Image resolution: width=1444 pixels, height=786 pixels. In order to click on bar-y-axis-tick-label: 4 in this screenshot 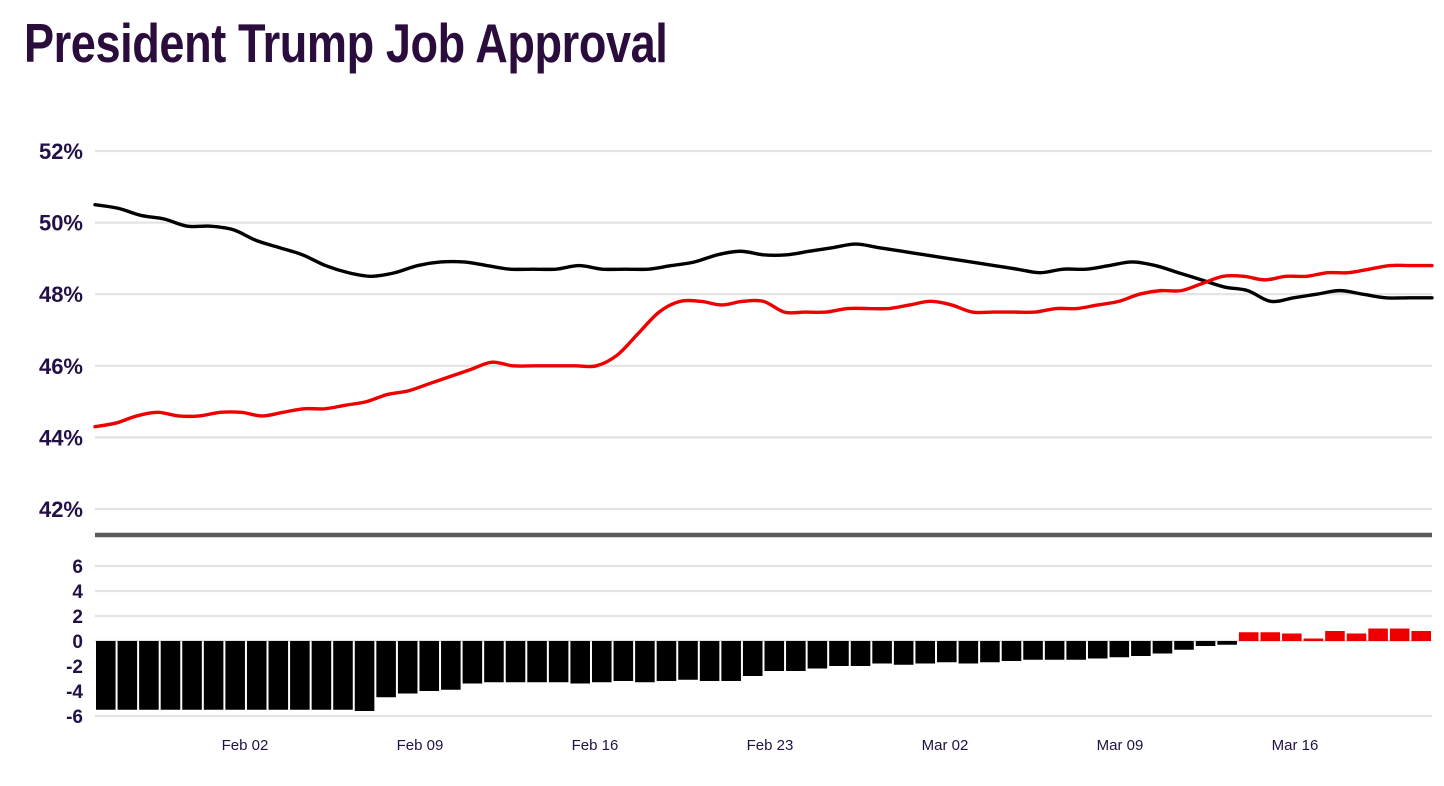, I will do `click(77, 592)`.